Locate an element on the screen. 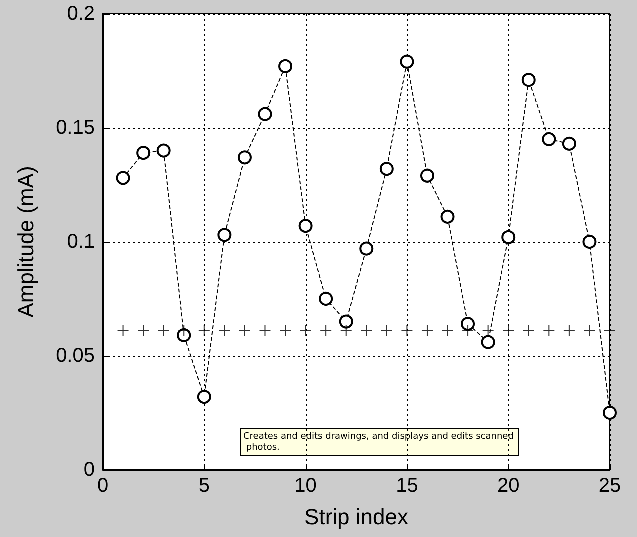 The height and width of the screenshot is (537, 637). x-tick-label: 15 is located at coordinates (407, 486).